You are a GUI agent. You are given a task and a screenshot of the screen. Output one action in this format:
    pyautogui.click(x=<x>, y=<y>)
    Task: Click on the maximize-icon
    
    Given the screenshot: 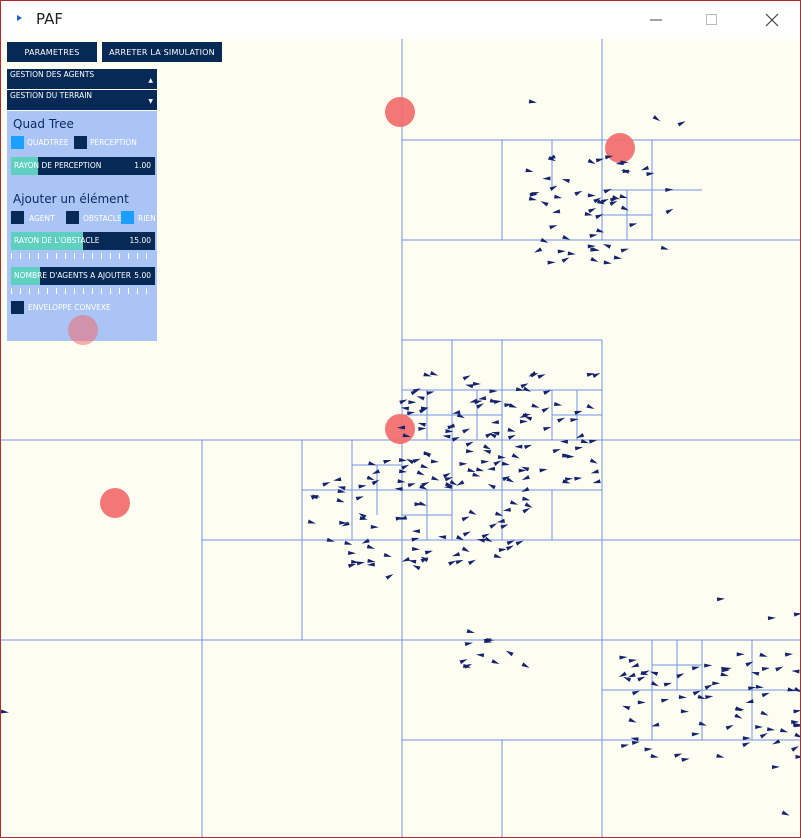 What is the action you would take?
    pyautogui.click(x=711, y=19)
    